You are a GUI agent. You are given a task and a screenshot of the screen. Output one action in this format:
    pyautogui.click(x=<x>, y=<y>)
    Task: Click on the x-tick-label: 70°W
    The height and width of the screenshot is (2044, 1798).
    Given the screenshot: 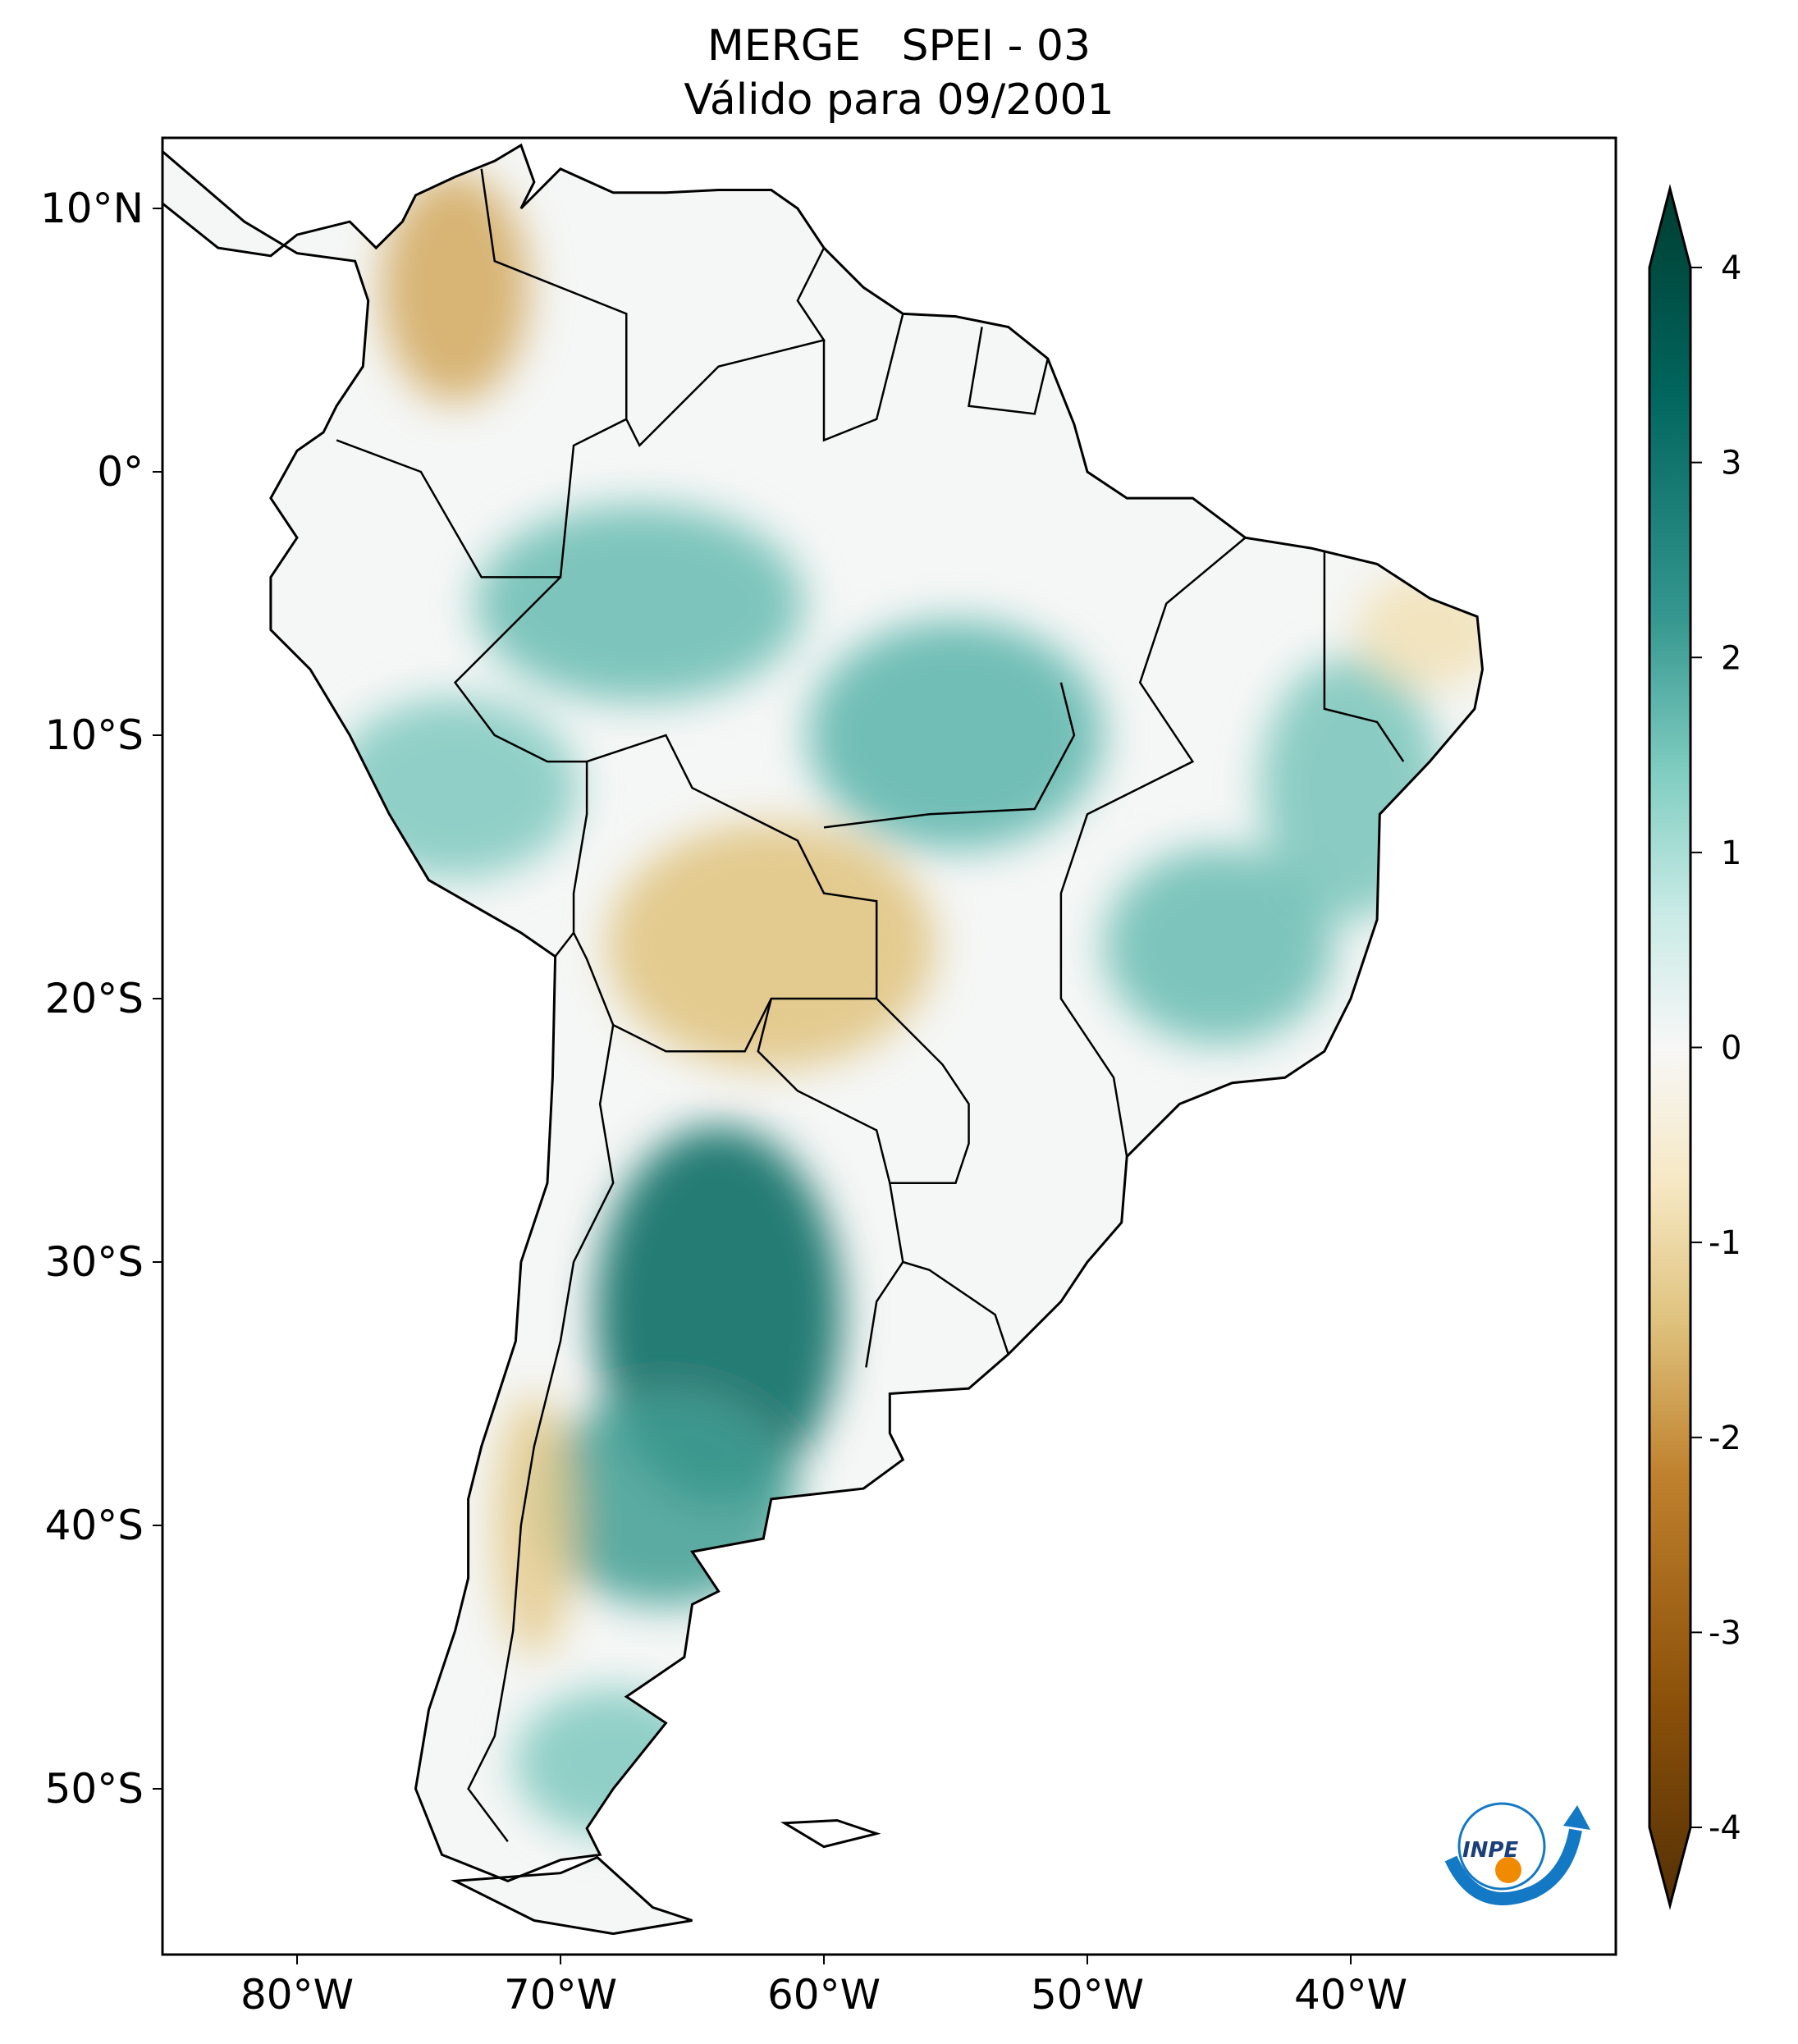 What is the action you would take?
    pyautogui.click(x=560, y=1995)
    